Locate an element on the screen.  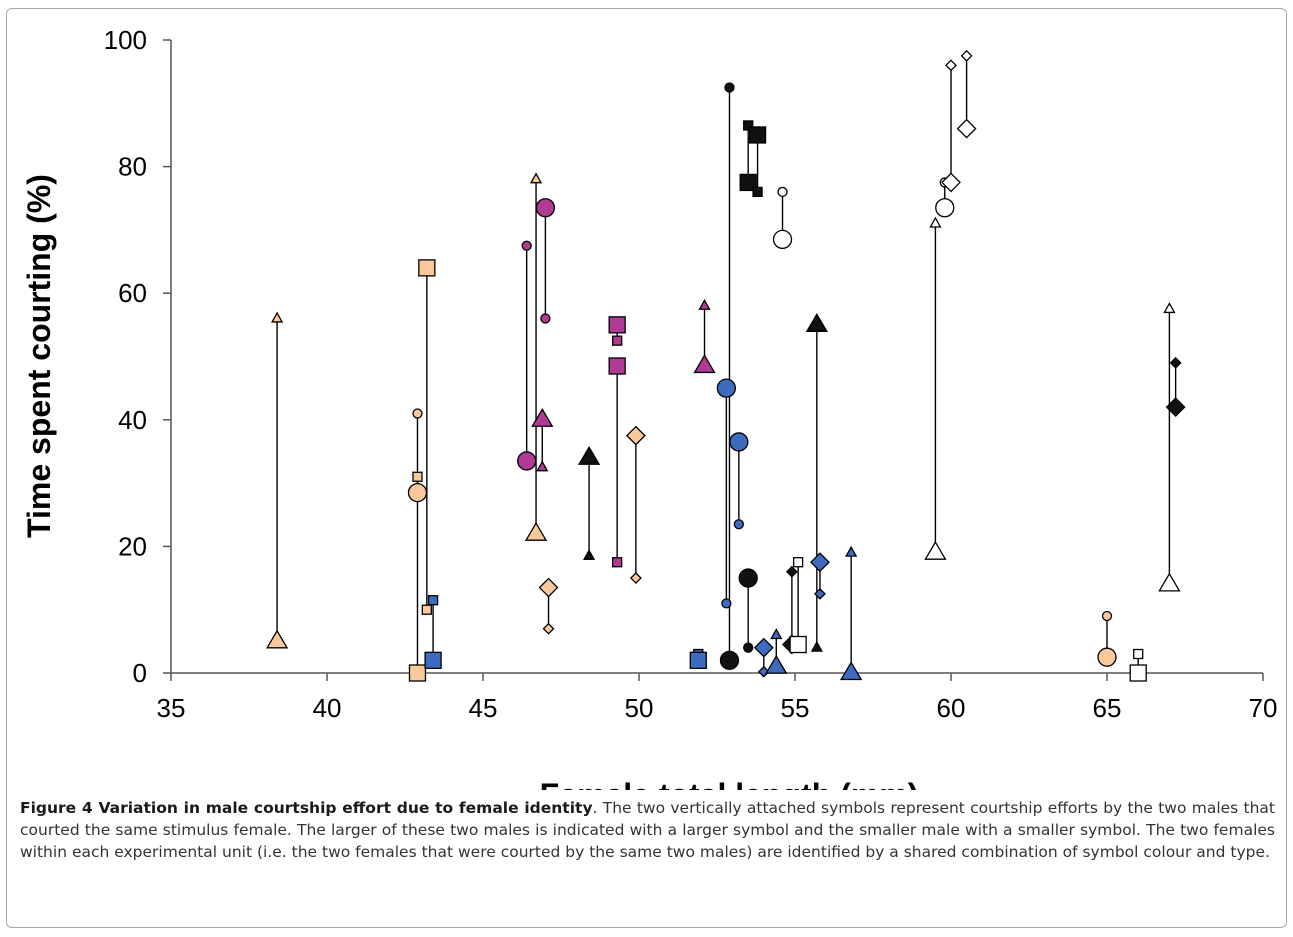
y-tick-label: 0 is located at coordinates (140, 673).